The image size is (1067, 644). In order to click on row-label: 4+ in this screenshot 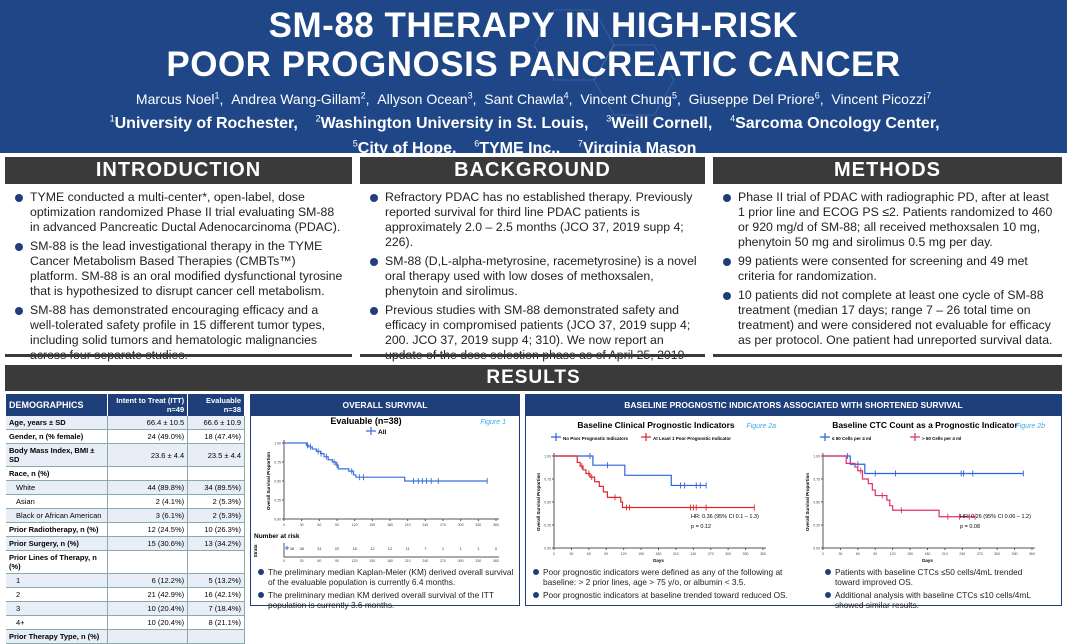, I will do `click(57, 623)`.